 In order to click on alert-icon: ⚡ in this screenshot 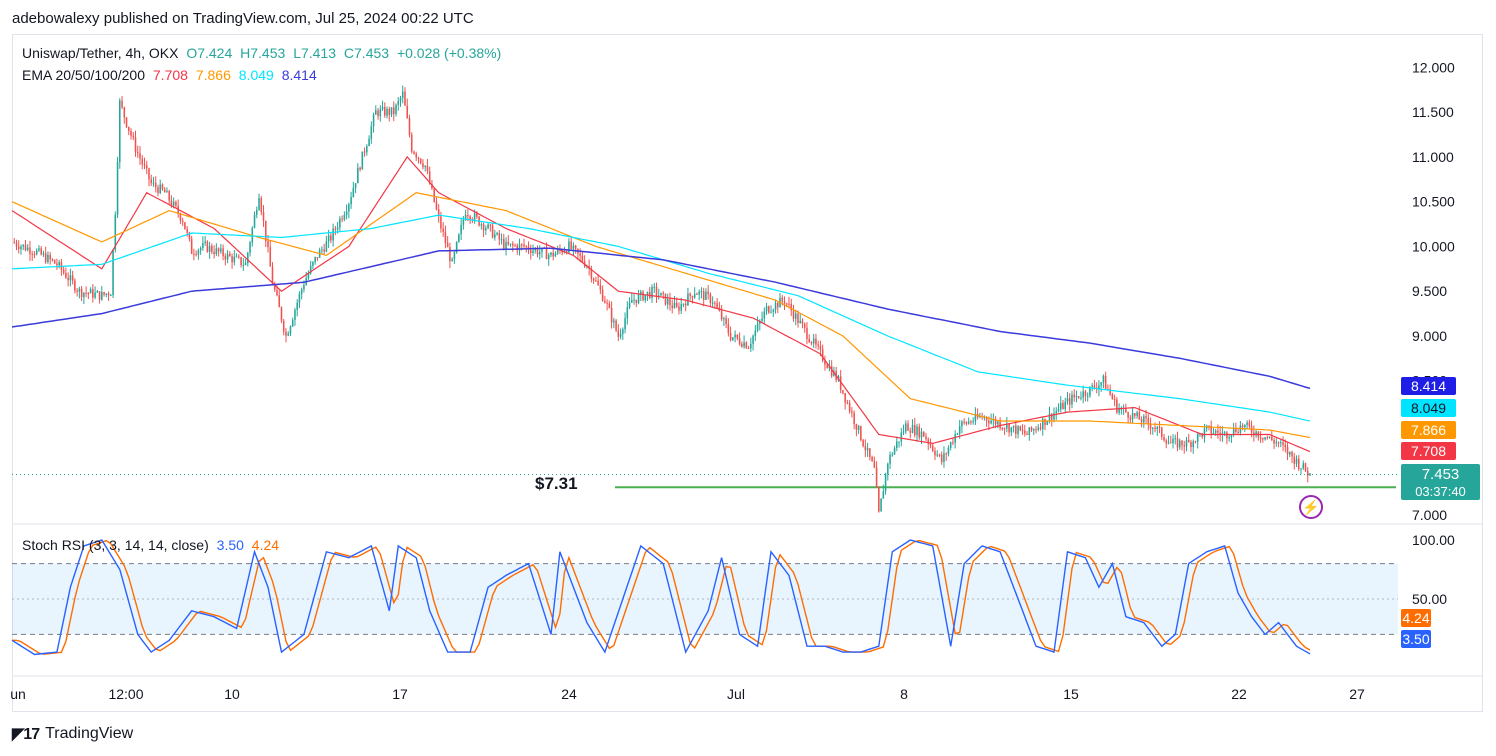, I will do `click(1311, 507)`.